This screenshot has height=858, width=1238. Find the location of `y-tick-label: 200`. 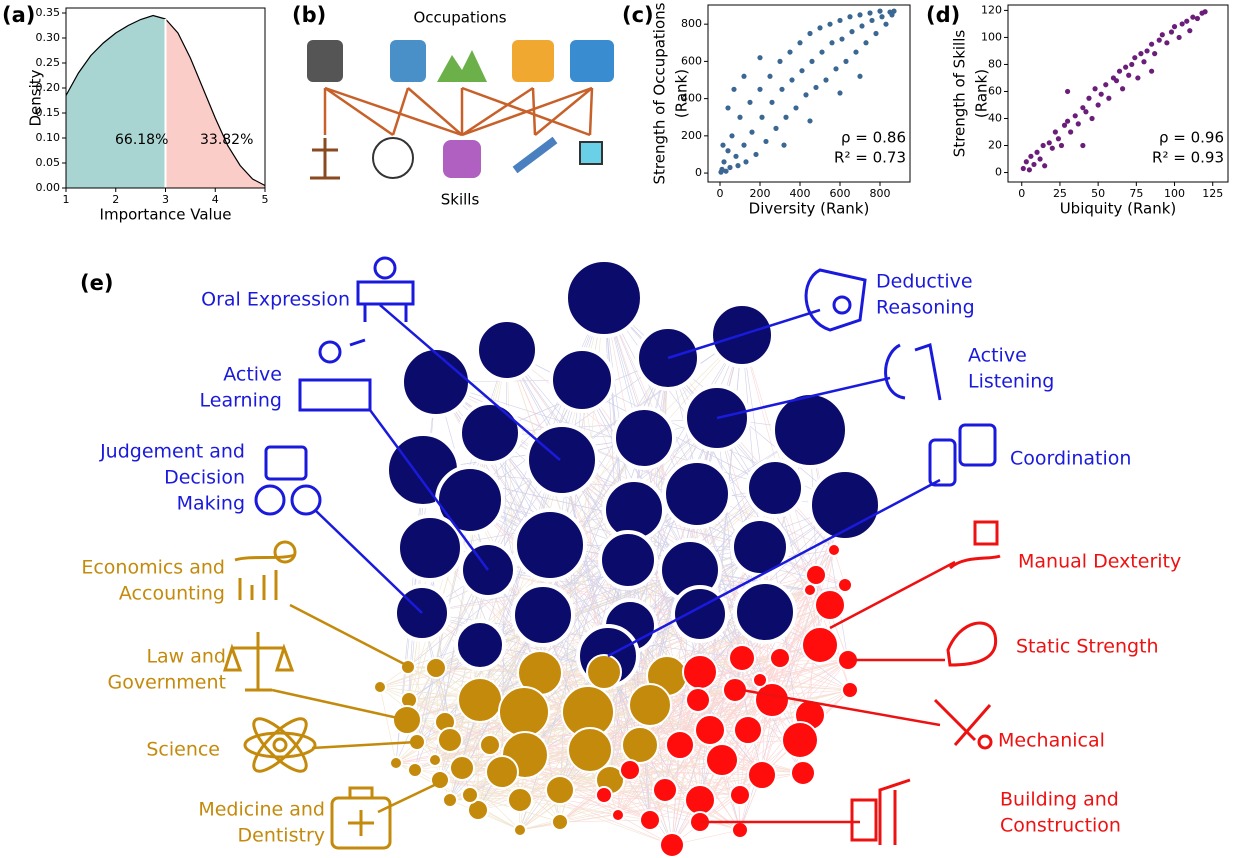

y-tick-label: 200 is located at coordinates (691, 135).